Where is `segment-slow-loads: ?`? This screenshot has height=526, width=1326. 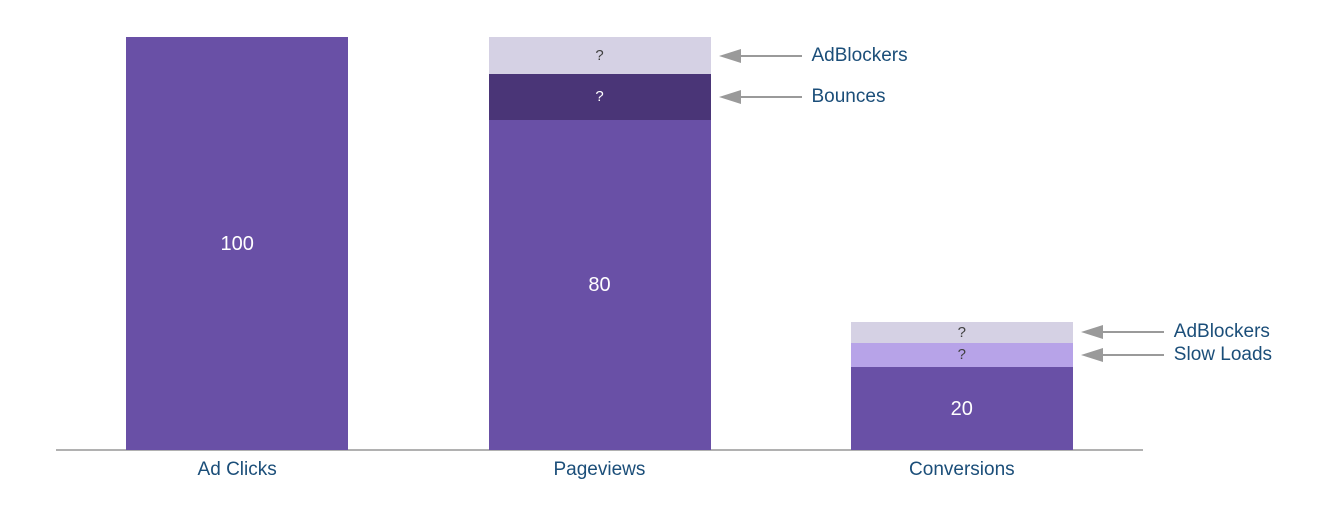 segment-slow-loads: ? is located at coordinates (961, 355).